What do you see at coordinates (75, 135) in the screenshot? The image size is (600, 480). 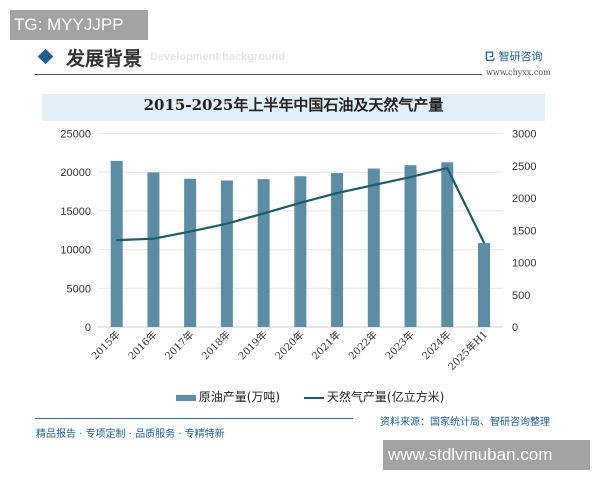 I see `y-left-tick-label: 25000` at bounding box center [75, 135].